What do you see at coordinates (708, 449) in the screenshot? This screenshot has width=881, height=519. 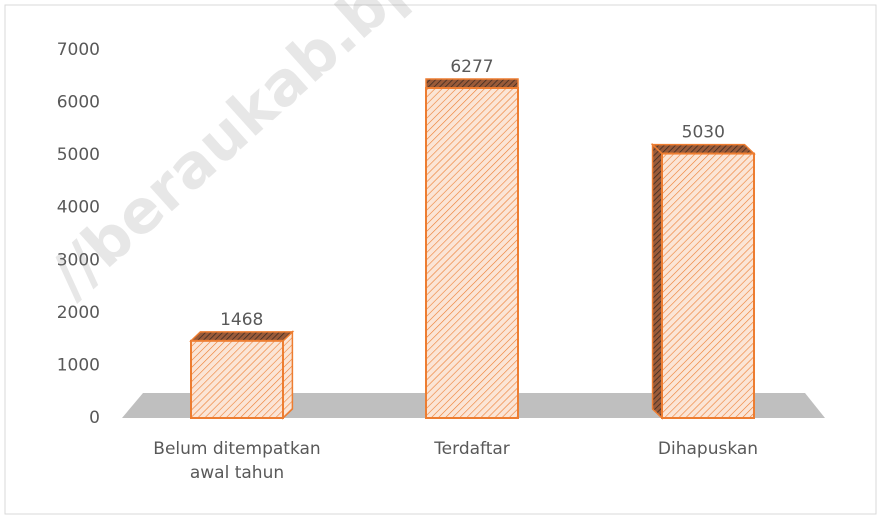 I see `x-tick-label: Dihapuskan` at bounding box center [708, 449].